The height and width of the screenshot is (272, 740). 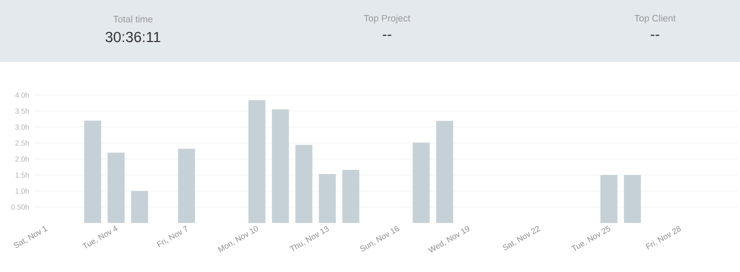 I want to click on x-tick-label: Tue, Nov 4, so click(x=100, y=237).